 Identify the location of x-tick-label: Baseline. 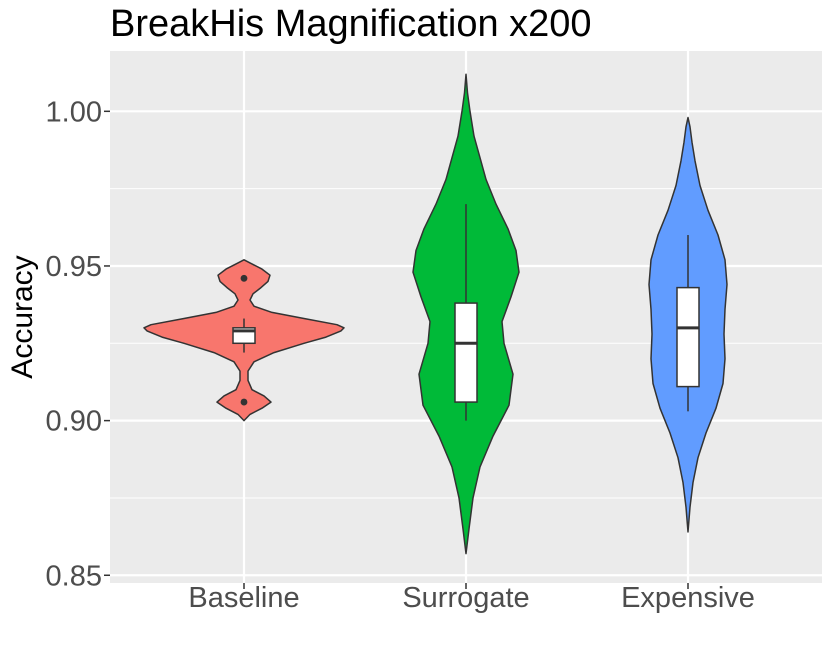
(243, 598).